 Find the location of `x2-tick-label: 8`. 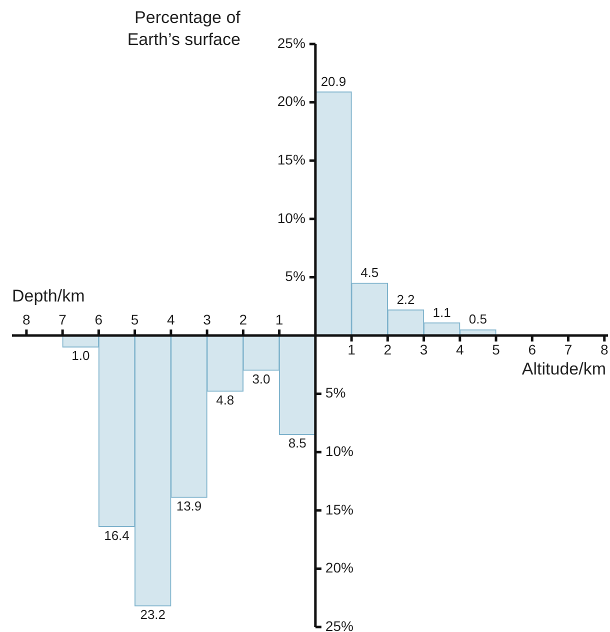

x2-tick-label: 8 is located at coordinates (26, 319).